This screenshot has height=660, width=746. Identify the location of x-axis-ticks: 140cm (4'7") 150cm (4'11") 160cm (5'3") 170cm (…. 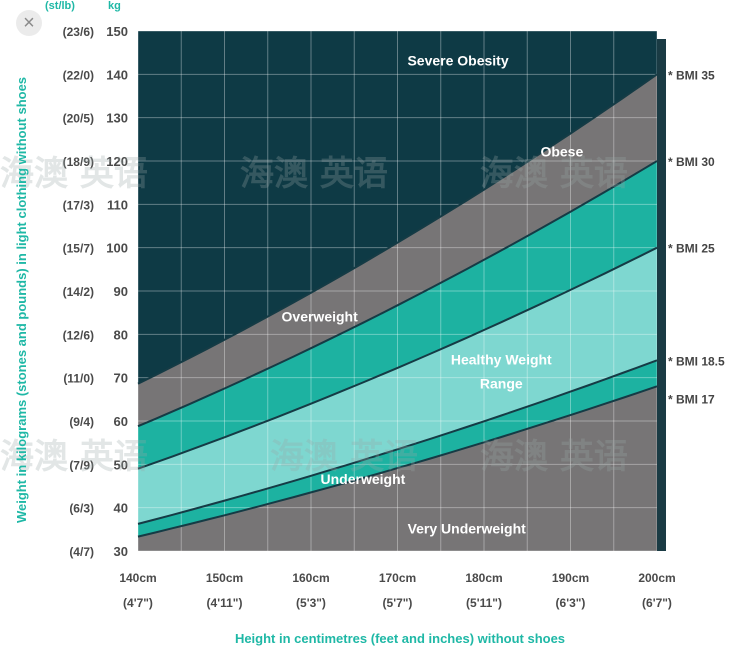
(397, 590).